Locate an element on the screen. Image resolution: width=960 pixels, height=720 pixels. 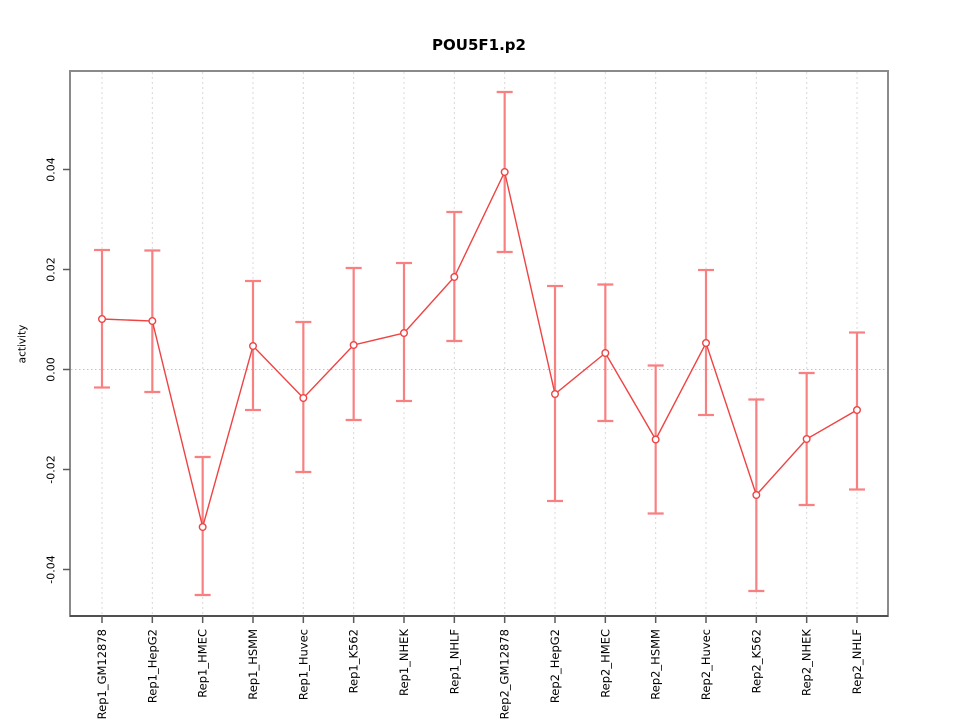
x-tick-label: Rep1_K562 is located at coordinates (354, 661).